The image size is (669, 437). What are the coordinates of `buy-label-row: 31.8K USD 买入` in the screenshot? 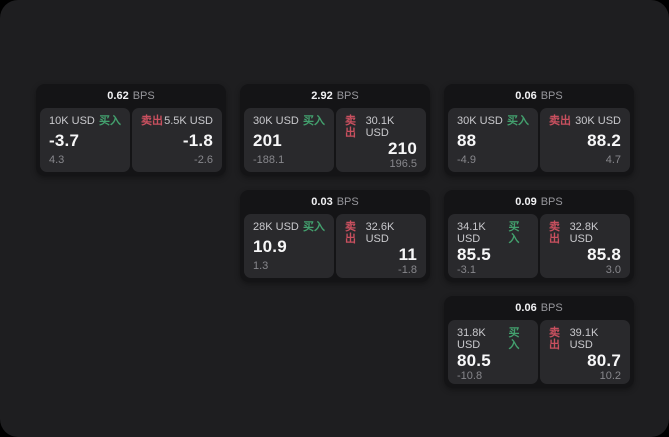 It's located at (493, 339).